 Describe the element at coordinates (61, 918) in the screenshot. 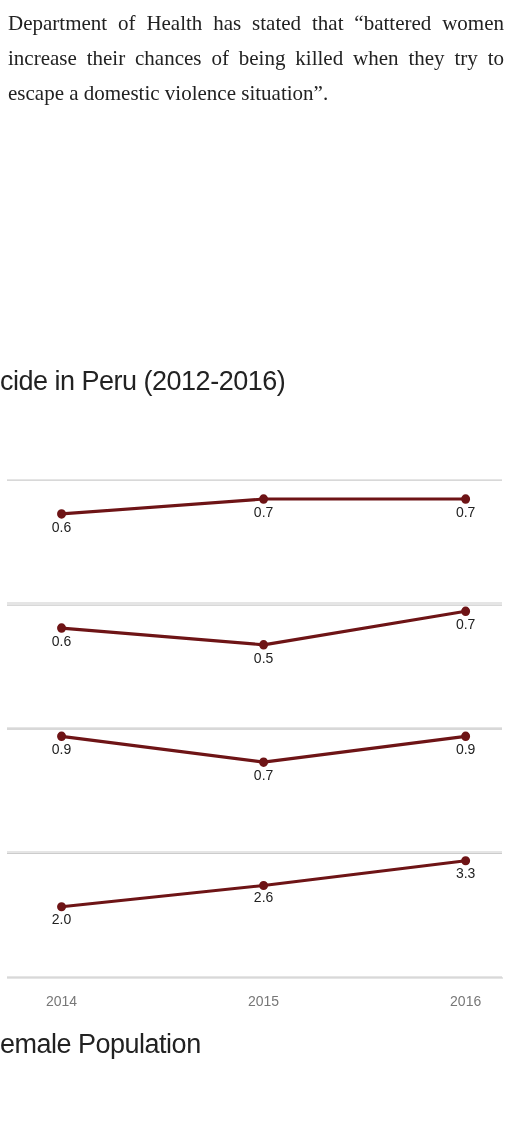

I see `data-label: 2.0` at that location.